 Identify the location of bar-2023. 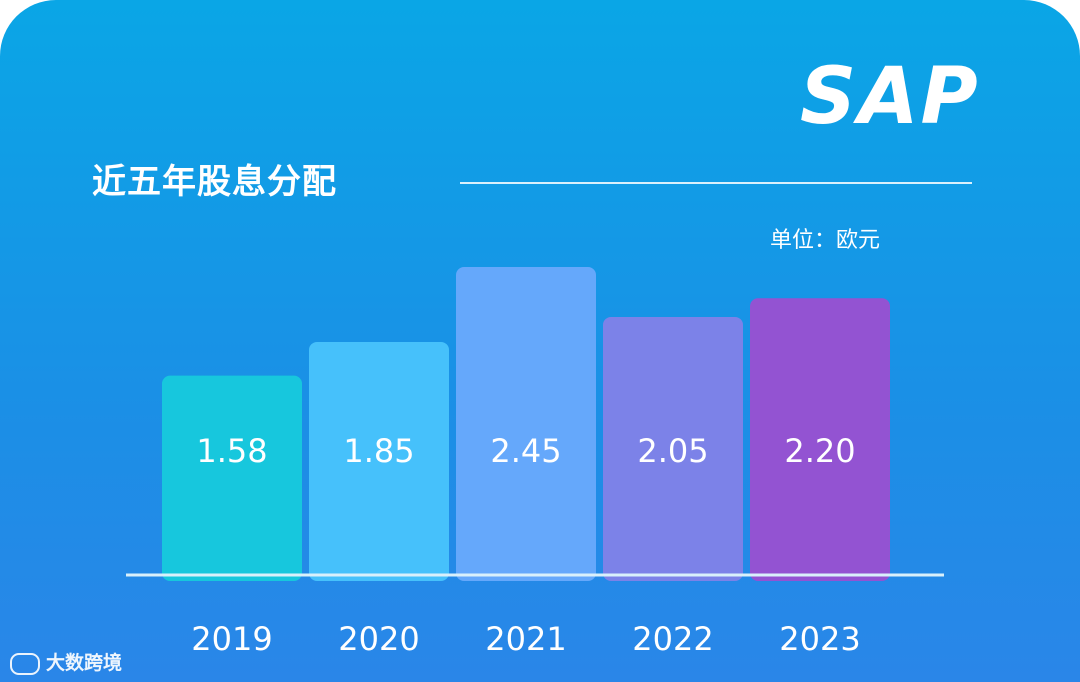
(820, 439).